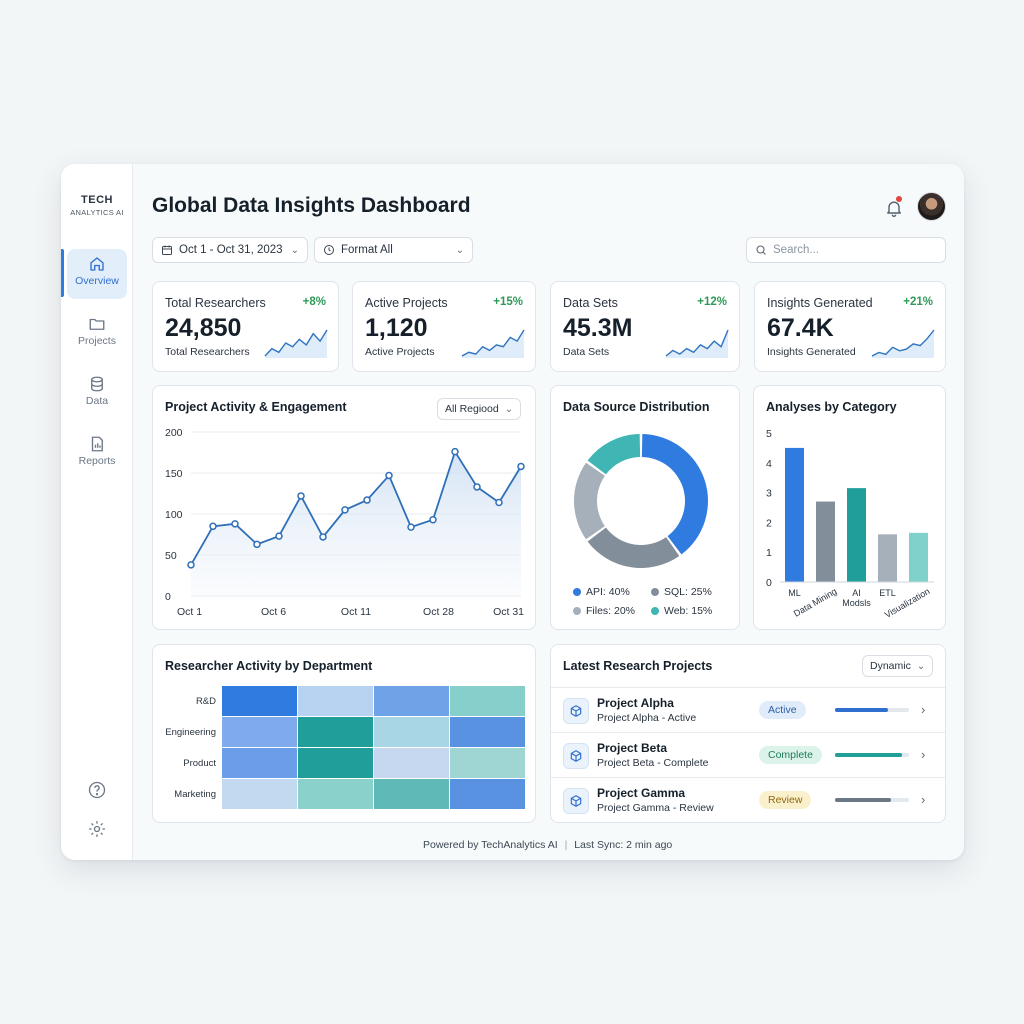 This screenshot has width=1024, height=1024. I want to click on sidebar-item-projects: Projects, so click(97, 334).